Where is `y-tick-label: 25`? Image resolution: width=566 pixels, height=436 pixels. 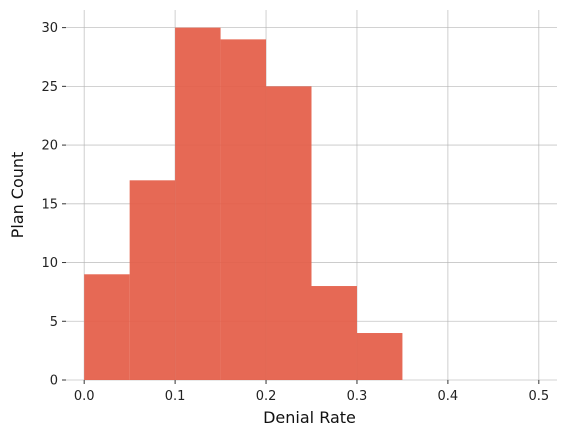 y-tick-label: 25 is located at coordinates (49, 87).